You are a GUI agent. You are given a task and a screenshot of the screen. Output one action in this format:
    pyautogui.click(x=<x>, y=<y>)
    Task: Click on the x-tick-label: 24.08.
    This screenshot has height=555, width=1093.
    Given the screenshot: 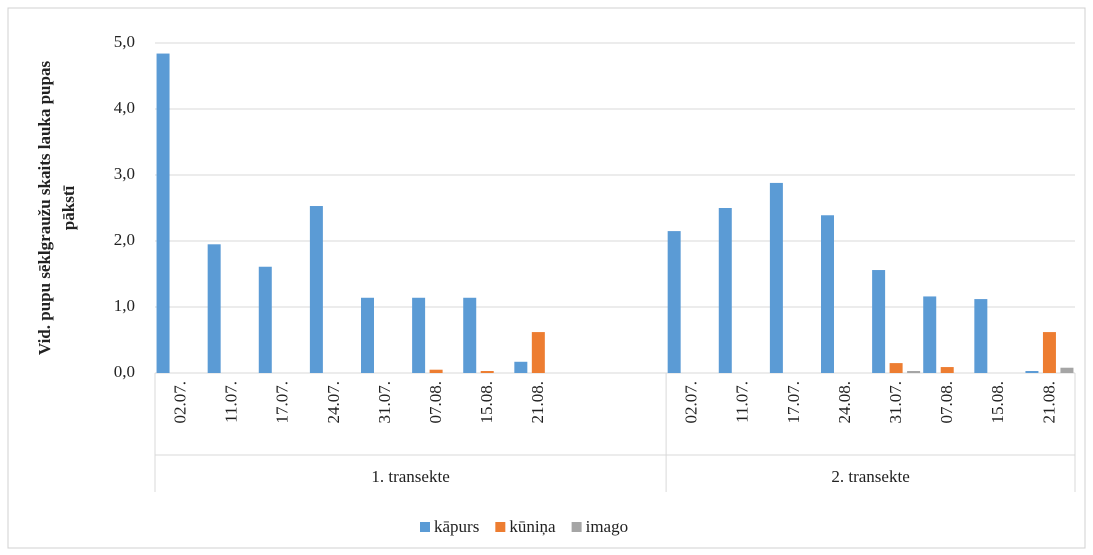 What is the action you would take?
    pyautogui.click(x=844, y=402)
    